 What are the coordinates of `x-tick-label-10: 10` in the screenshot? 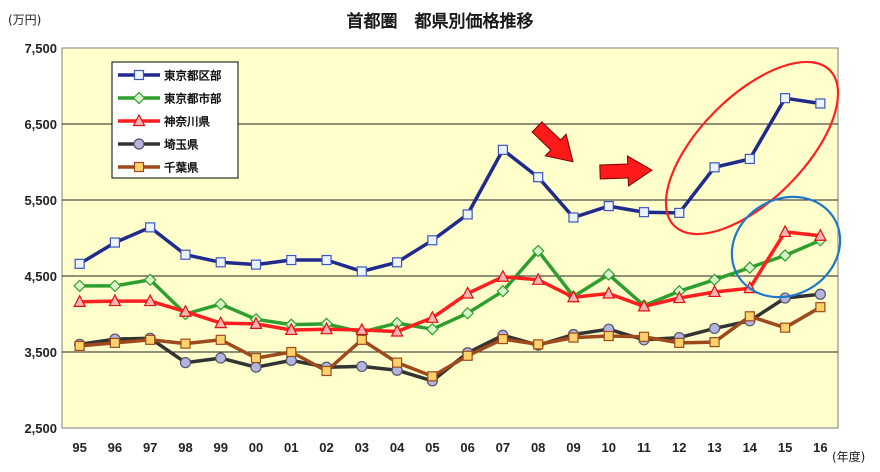 It's located at (608, 447).